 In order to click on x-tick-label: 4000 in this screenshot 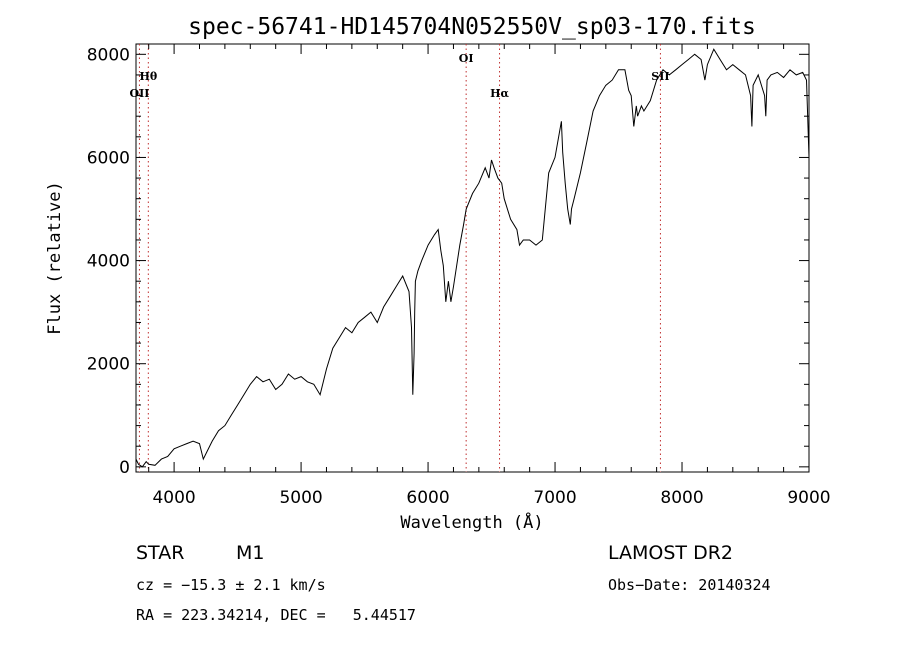, I will do `click(173, 498)`.